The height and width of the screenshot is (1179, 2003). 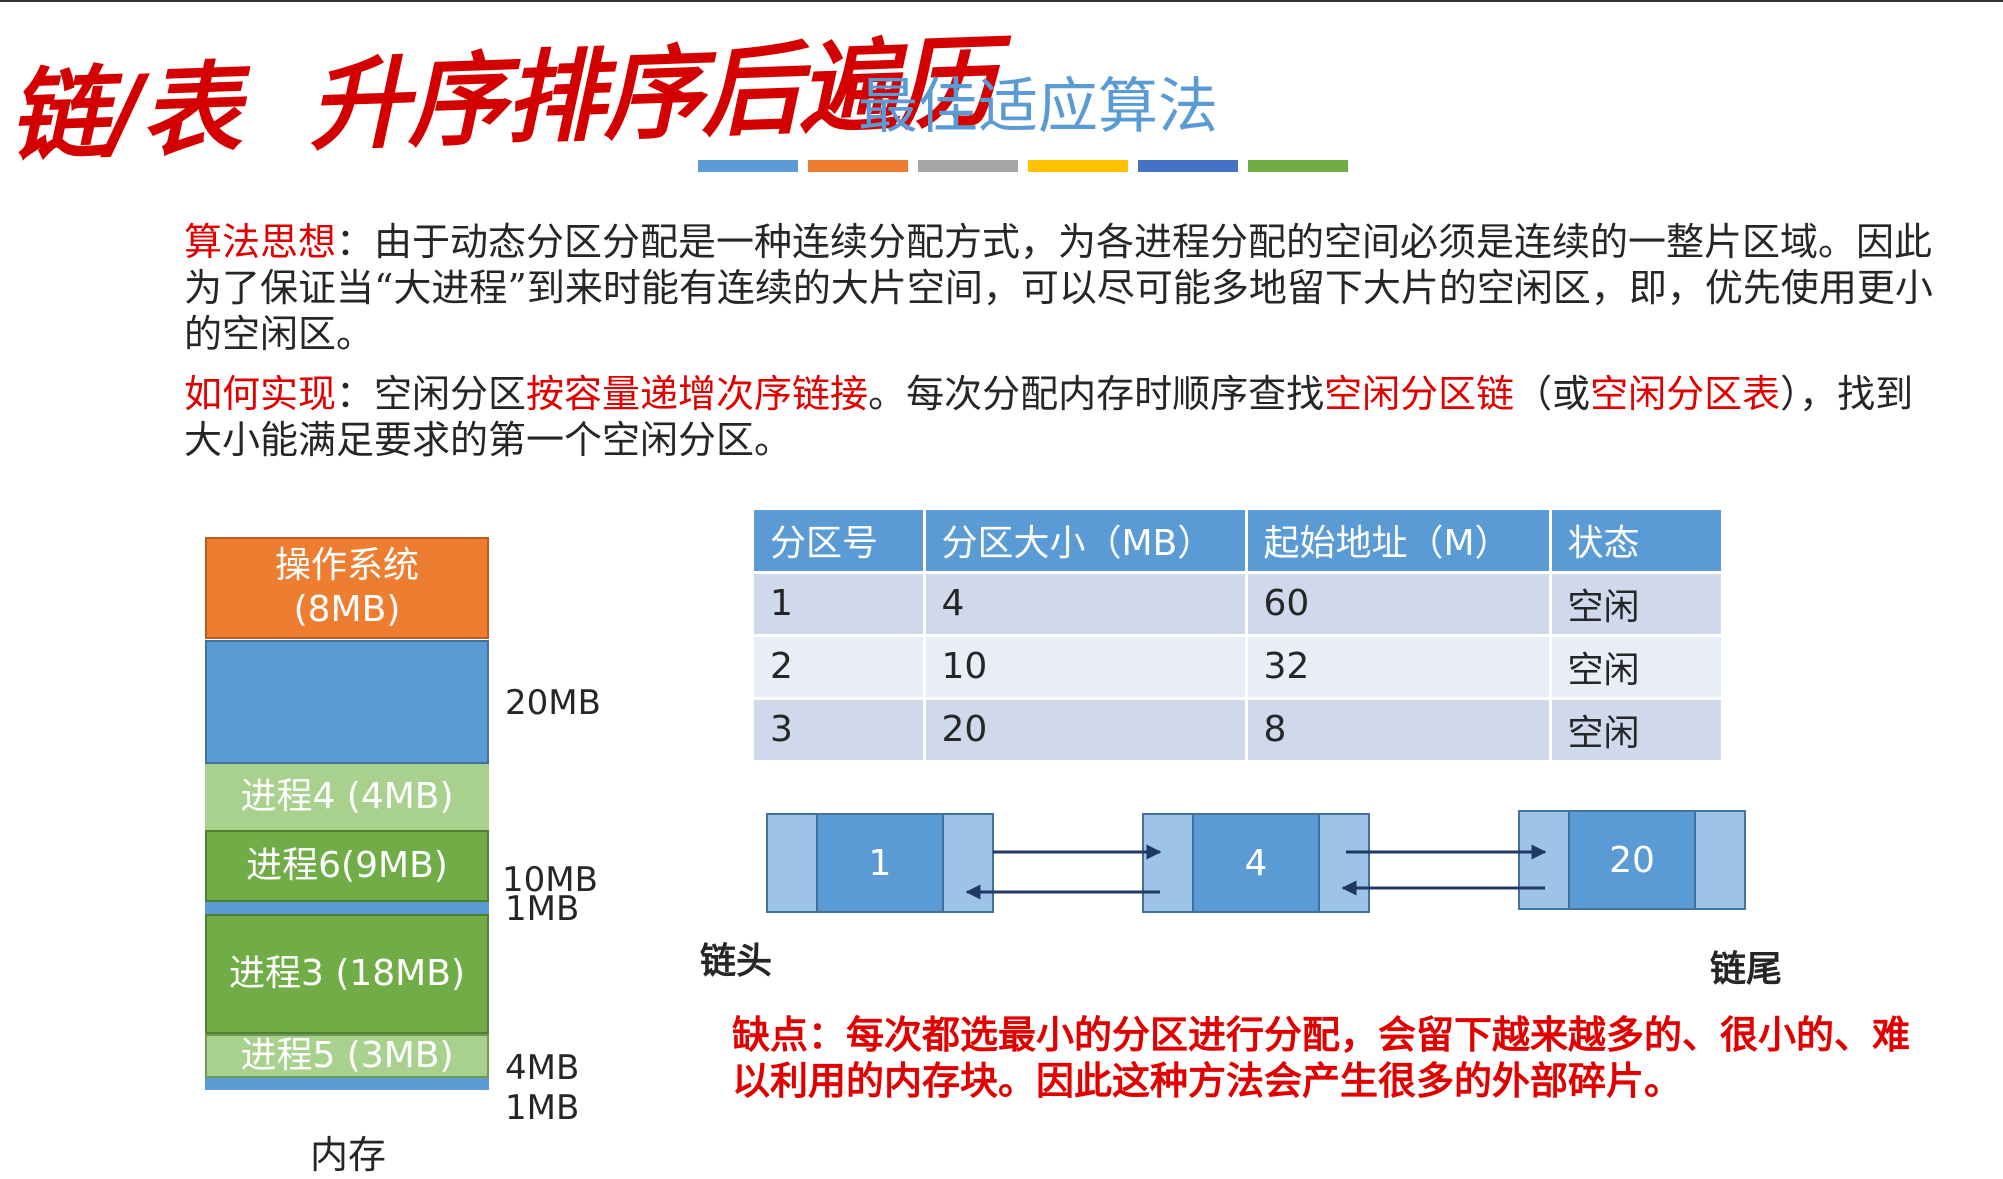 What do you see at coordinates (1746, 969) in the screenshot?
I see `list-tail-label: 链尾` at bounding box center [1746, 969].